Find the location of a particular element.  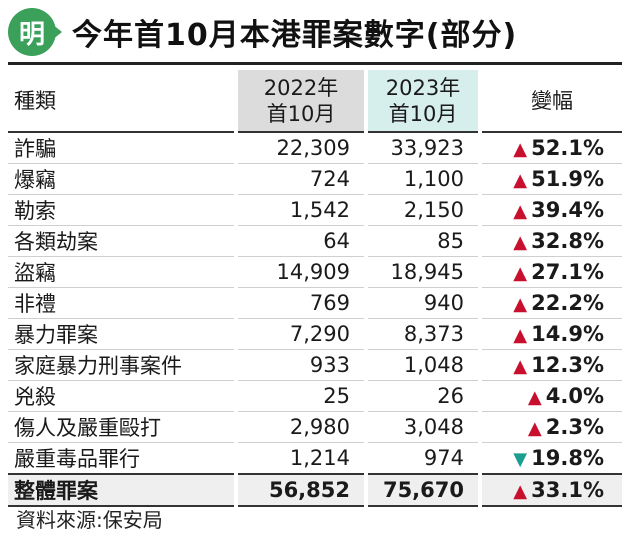

table-row: 盜竊 14,909 18,945 ▲ 27.1% is located at coordinates (315, 272).